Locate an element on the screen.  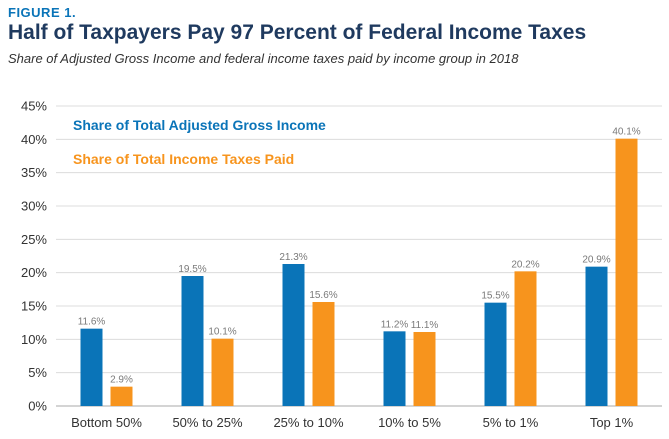
category-label: Bottom 50% is located at coordinates (106, 422).